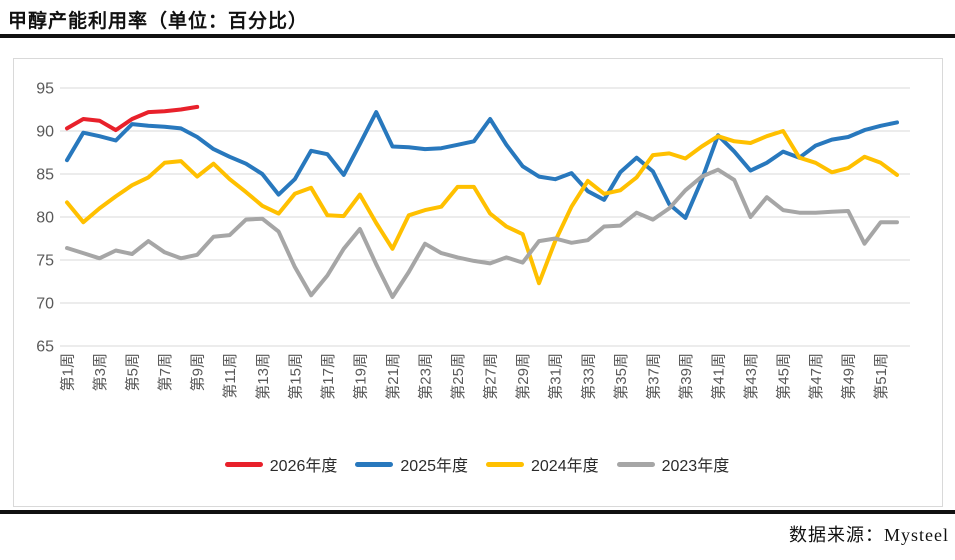 The height and width of the screenshot is (560, 955). Describe the element at coordinates (45, 261) in the screenshot. I see `y-tick-label: 75` at that location.